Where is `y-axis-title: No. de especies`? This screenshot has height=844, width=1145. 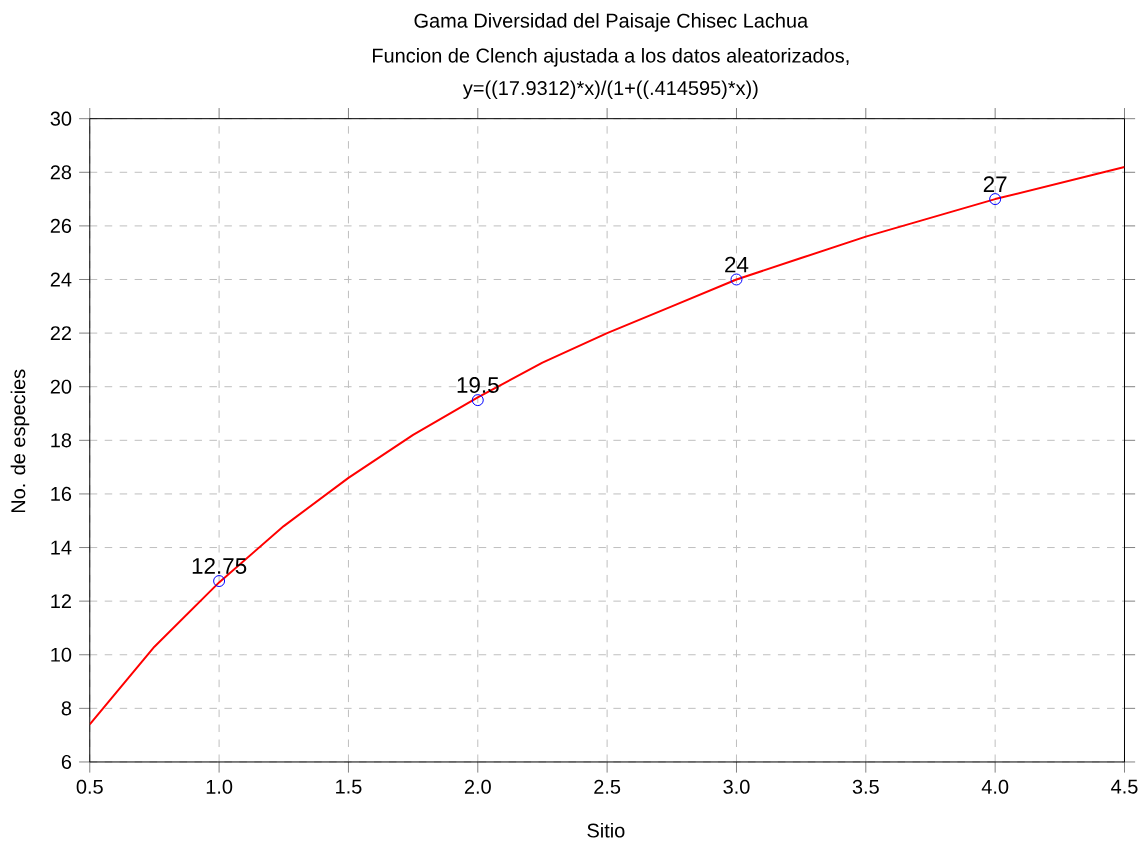 y-axis-title: No. de especies is located at coordinates (20, 440).